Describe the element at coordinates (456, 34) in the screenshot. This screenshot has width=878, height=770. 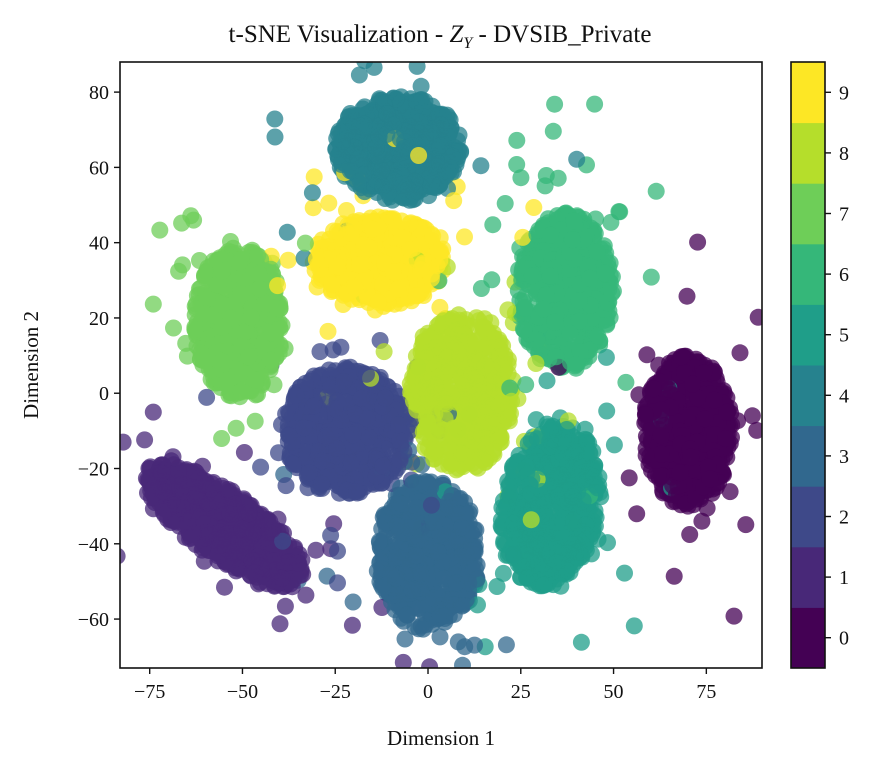
I see `title-var: Z` at that location.